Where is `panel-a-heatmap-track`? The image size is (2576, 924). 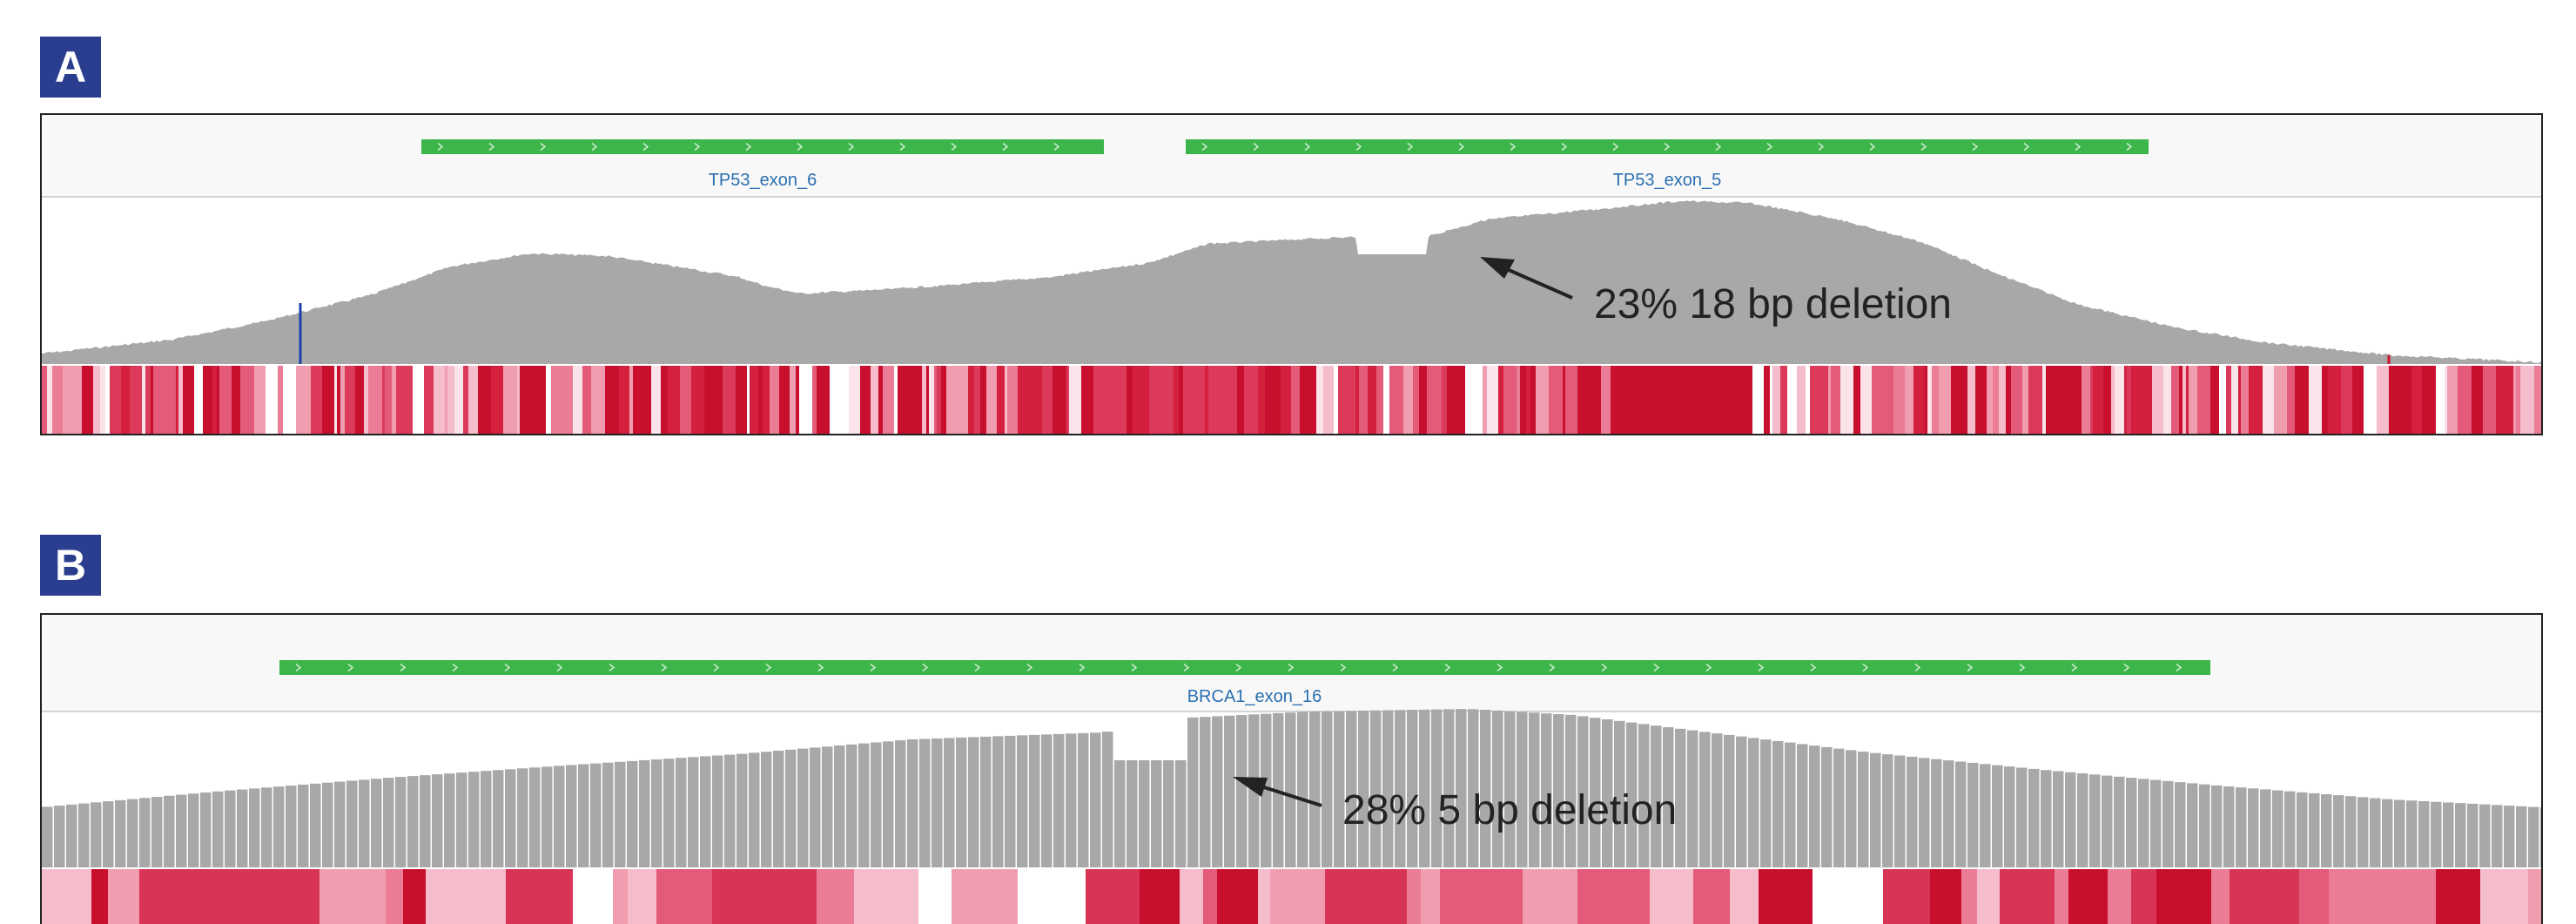 panel-a-heatmap-track is located at coordinates (1291, 400).